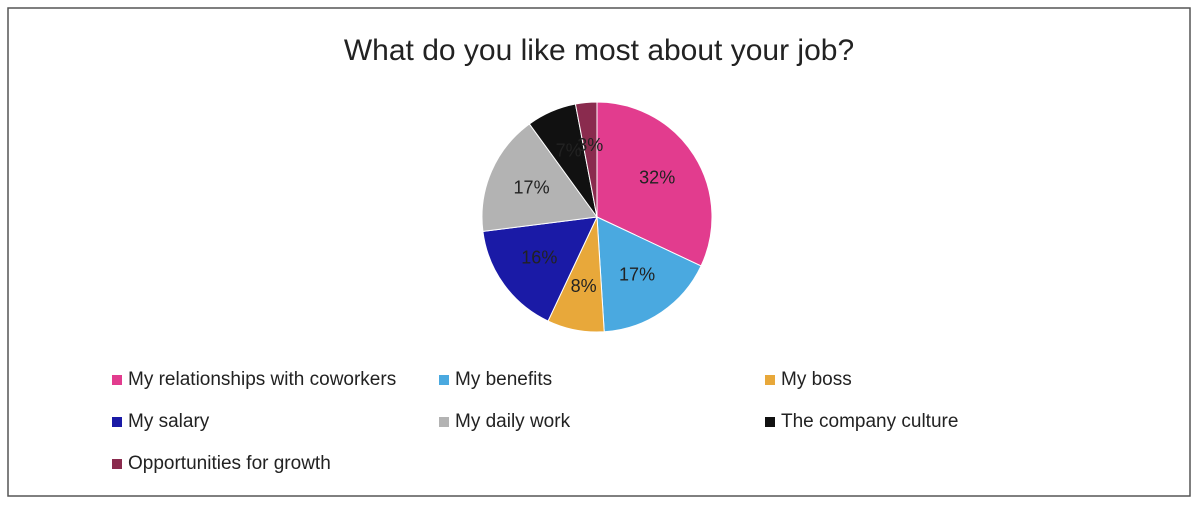 The height and width of the screenshot is (512, 1199). I want to click on legend-label: My daily work, so click(513, 421).